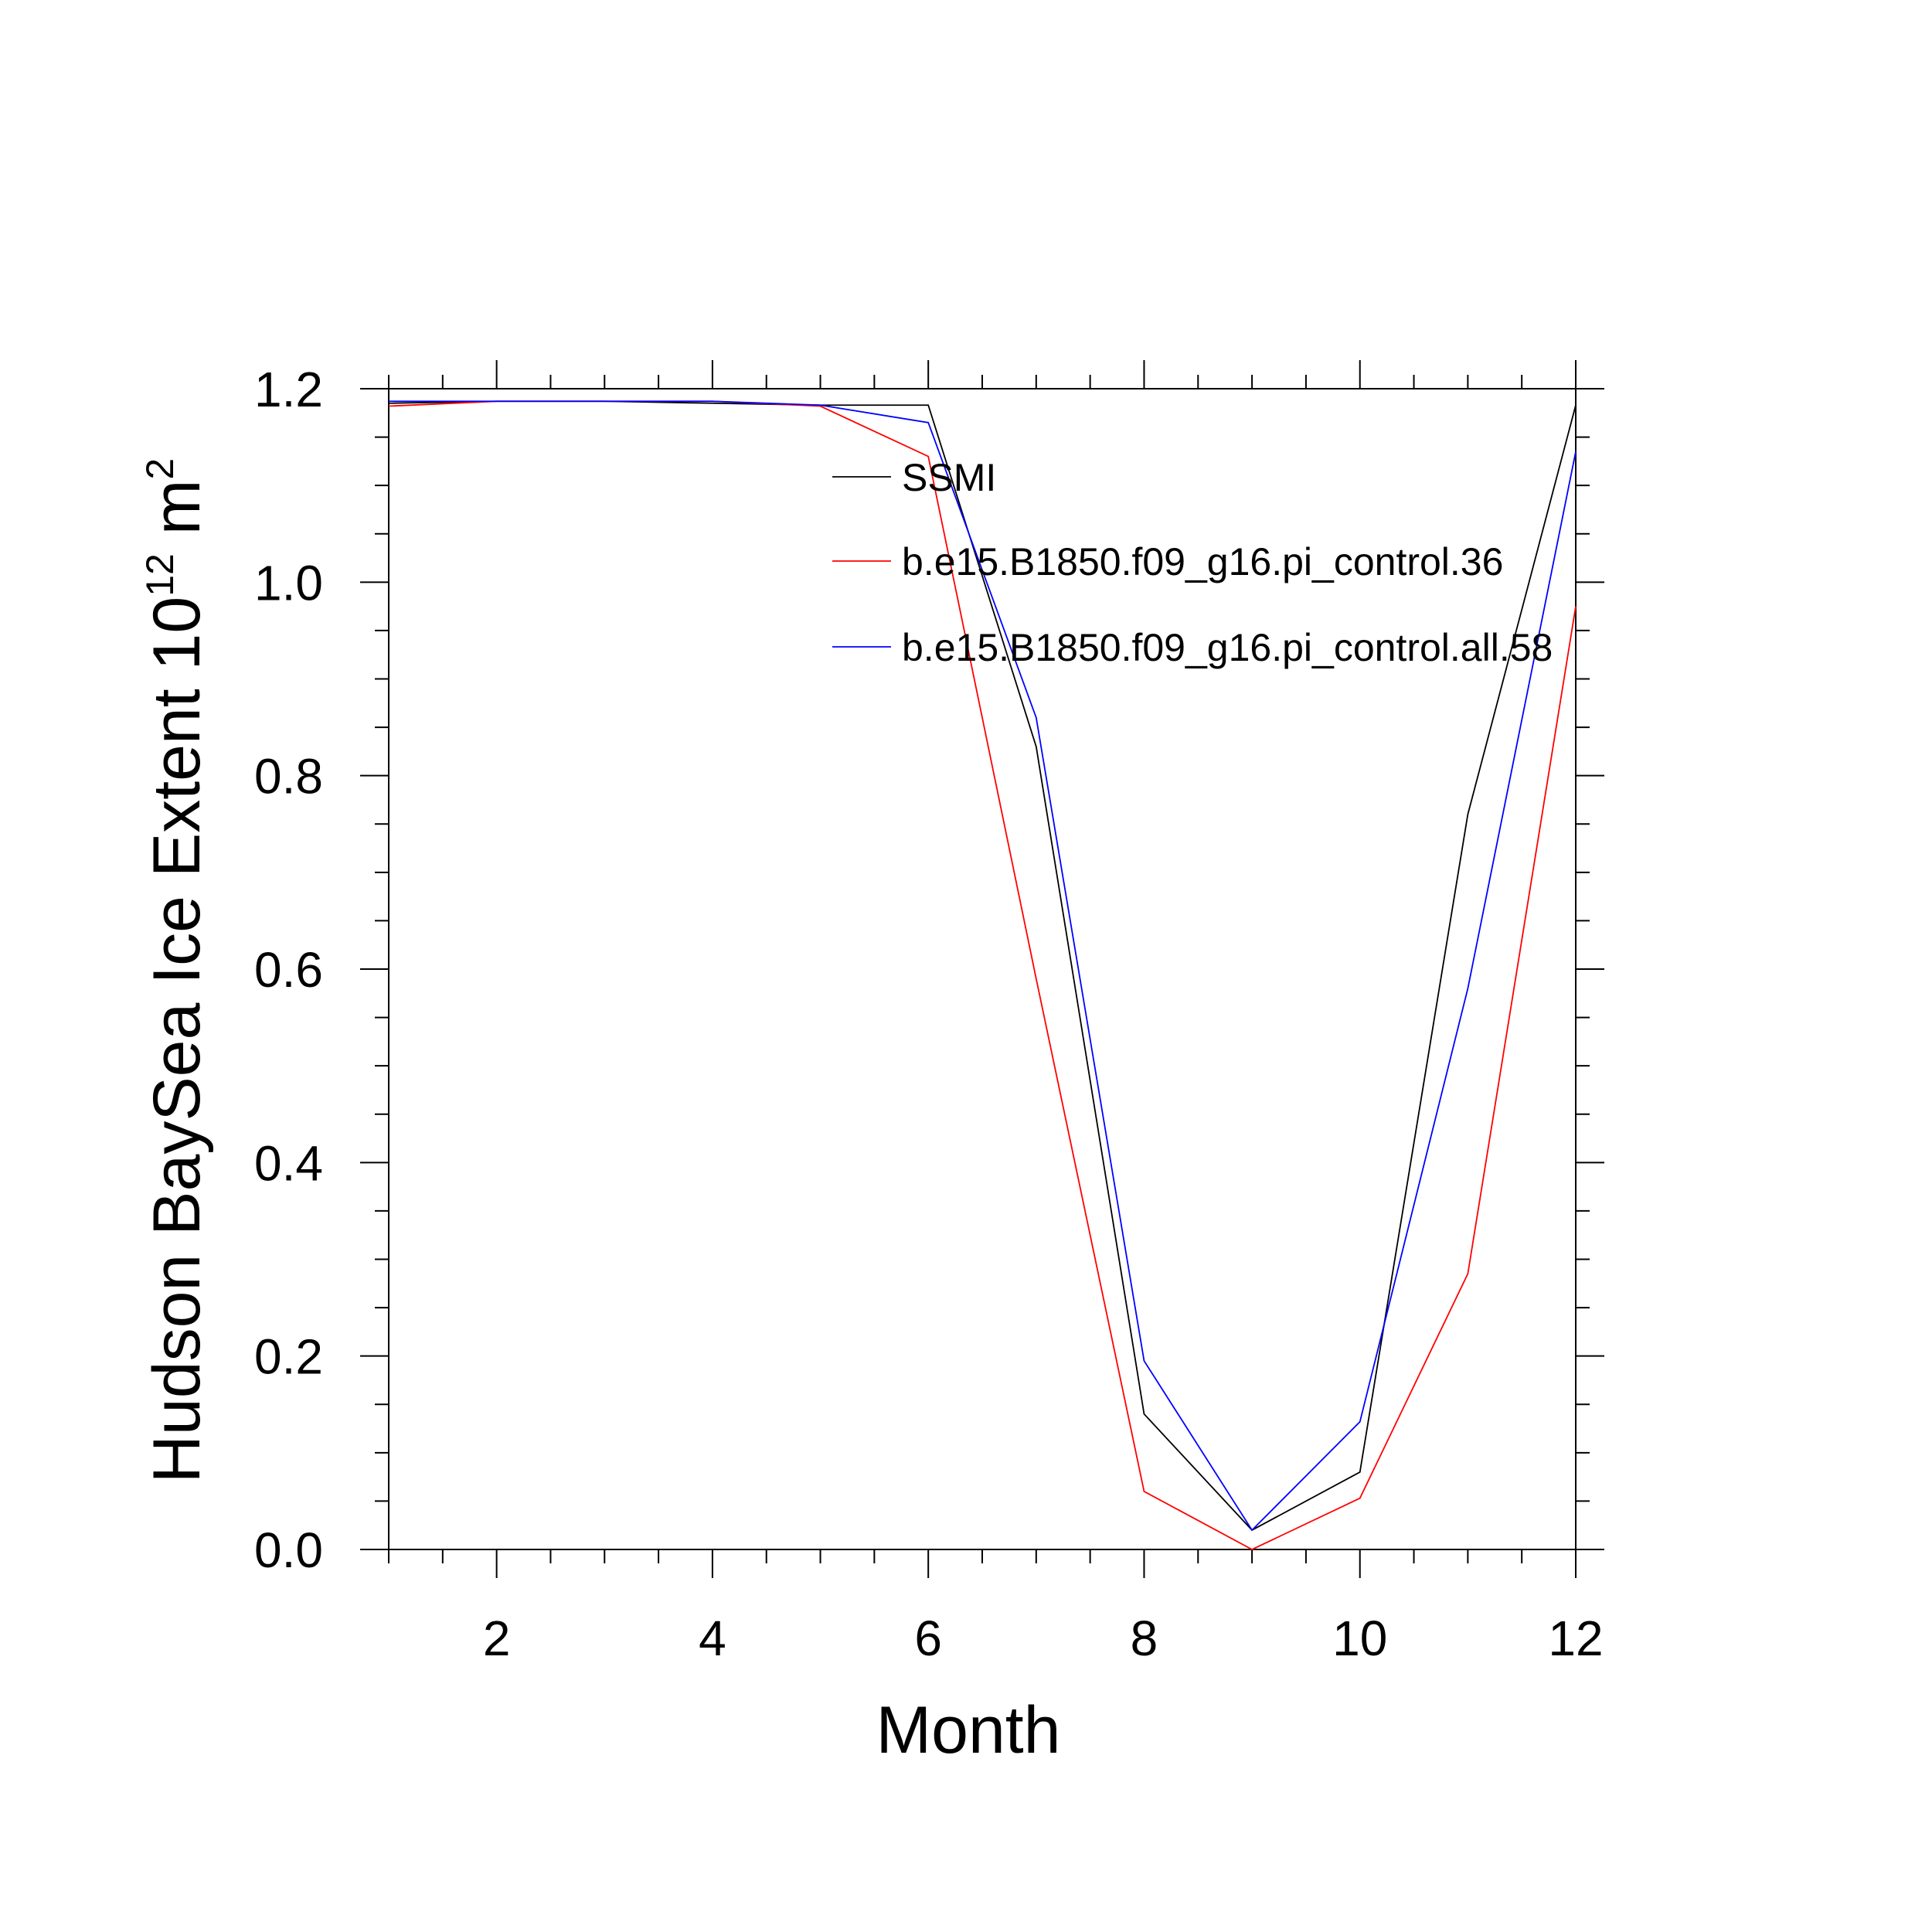 Image resolution: width=1932 pixels, height=1932 pixels. What do you see at coordinates (497, 1639) in the screenshot?
I see `x-tick-label: 2` at bounding box center [497, 1639].